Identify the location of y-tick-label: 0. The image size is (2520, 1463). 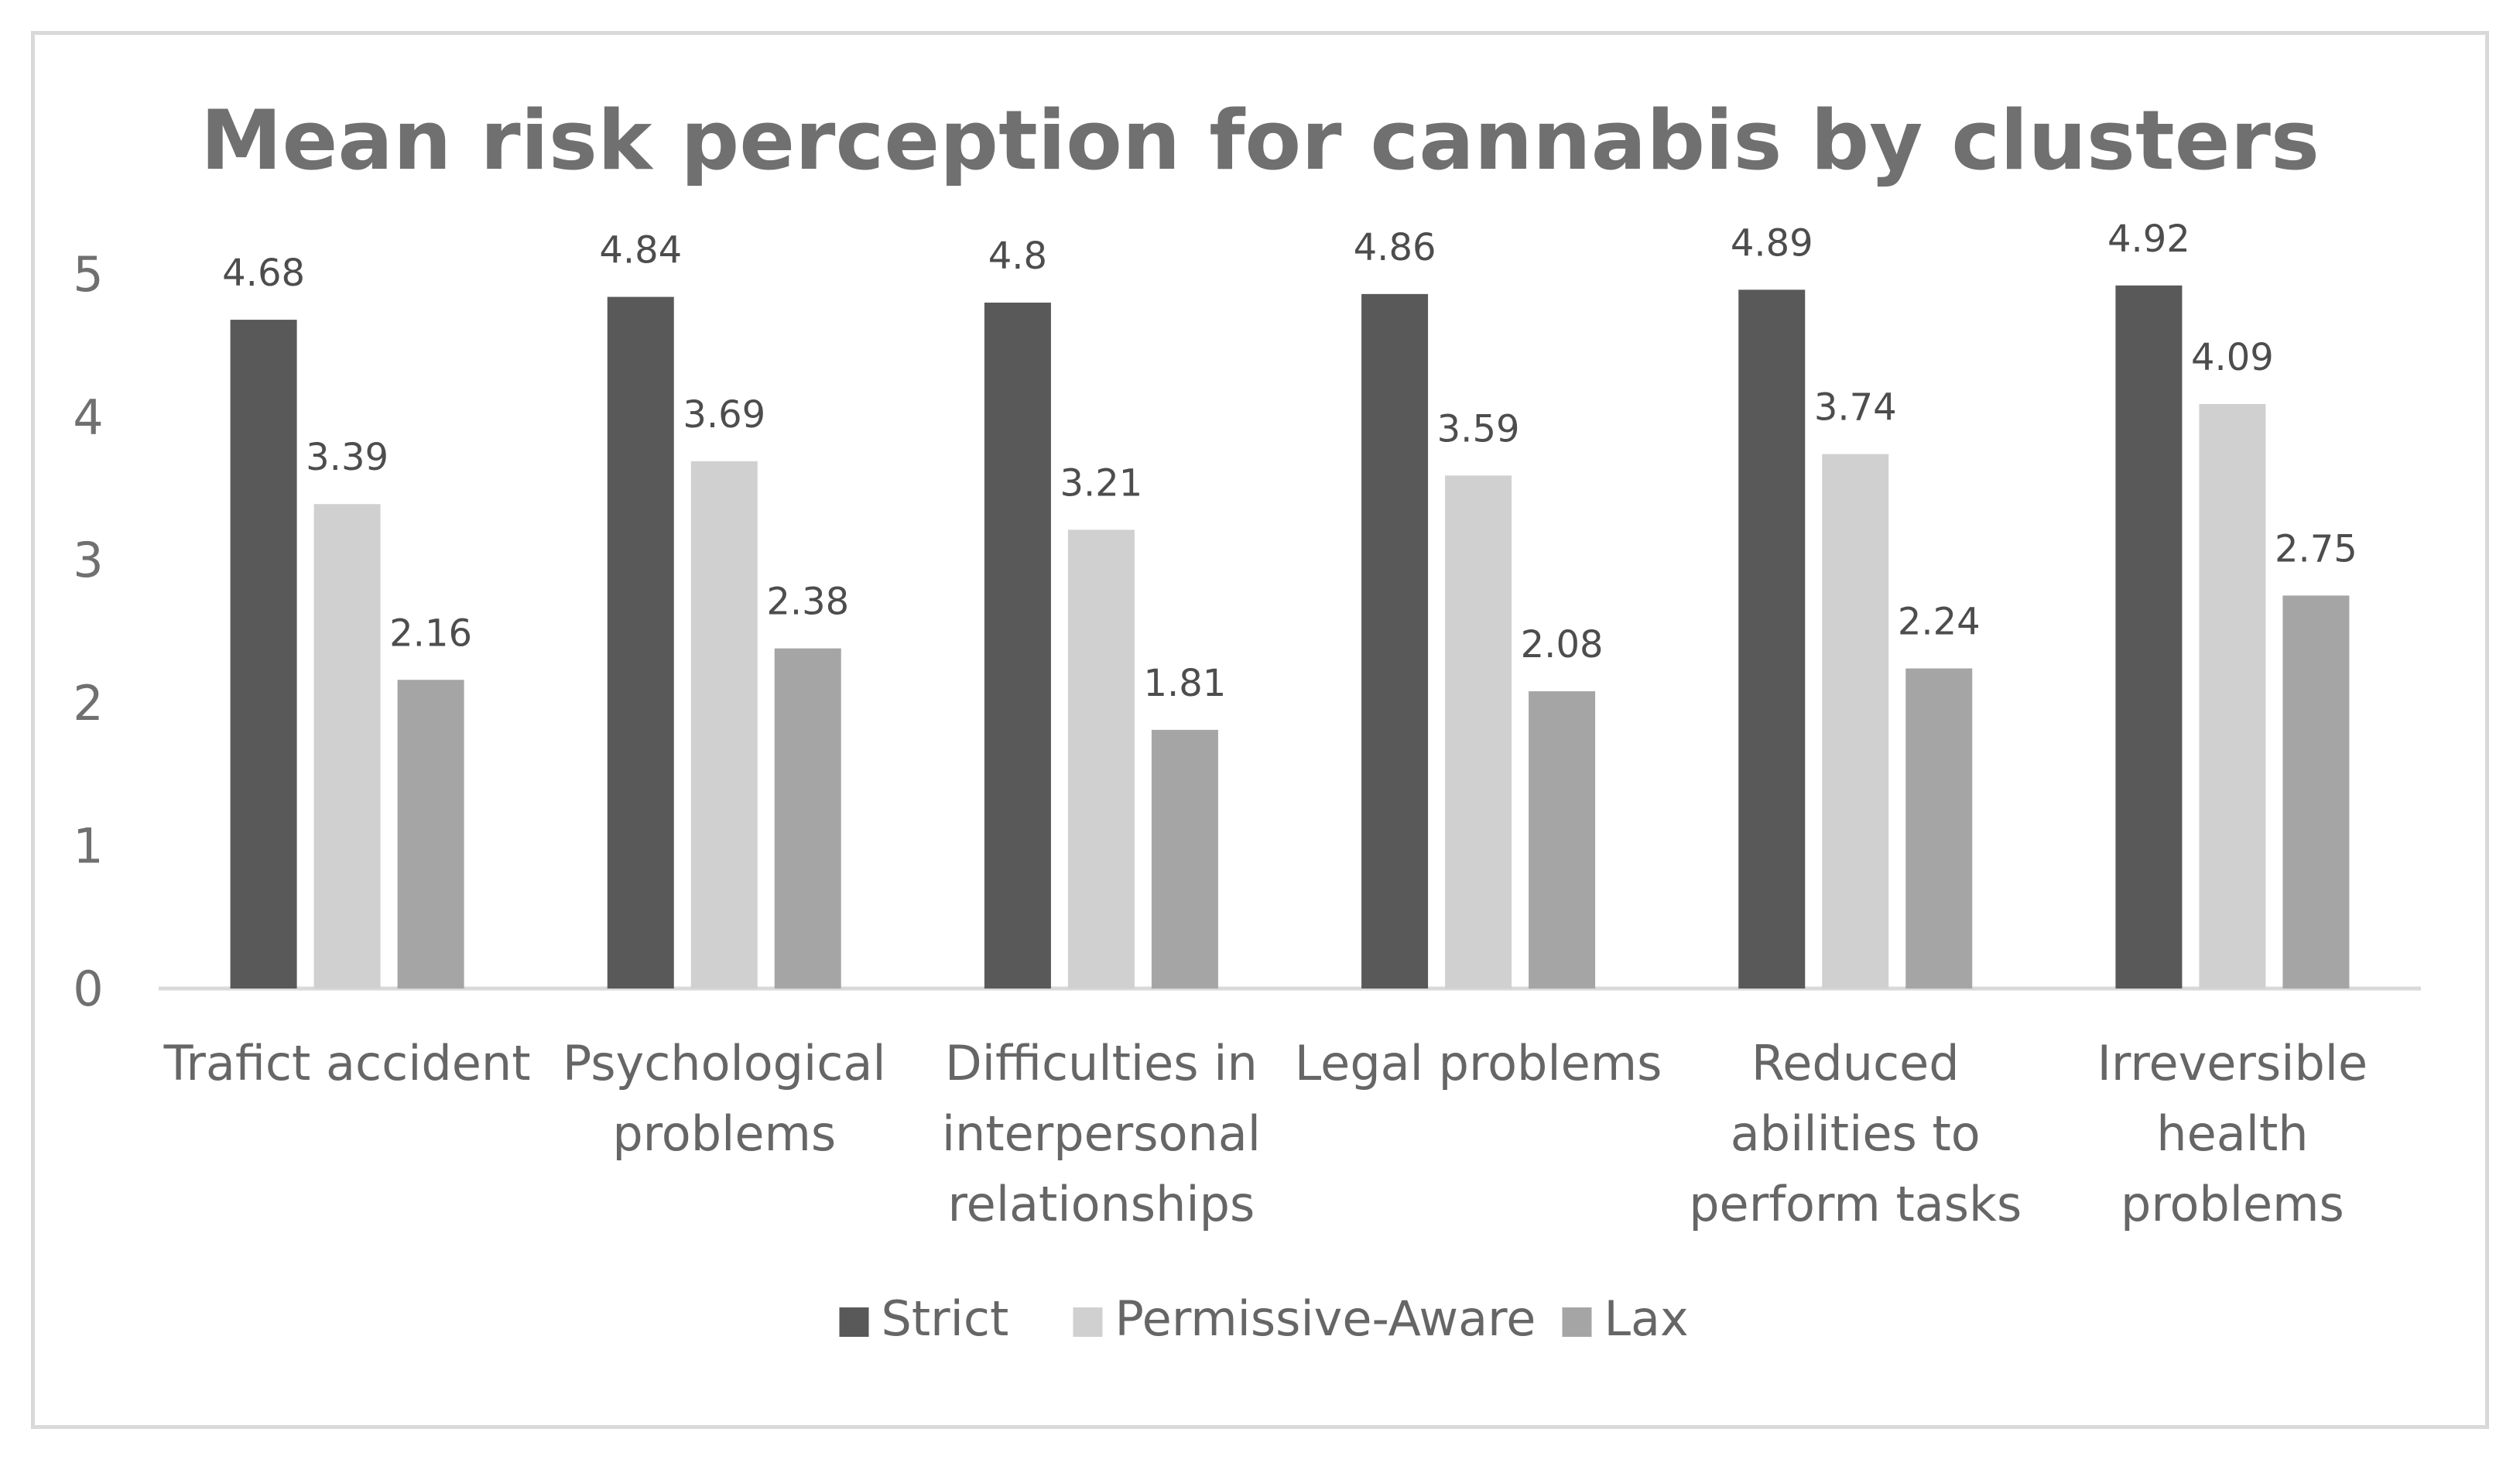
(88, 989).